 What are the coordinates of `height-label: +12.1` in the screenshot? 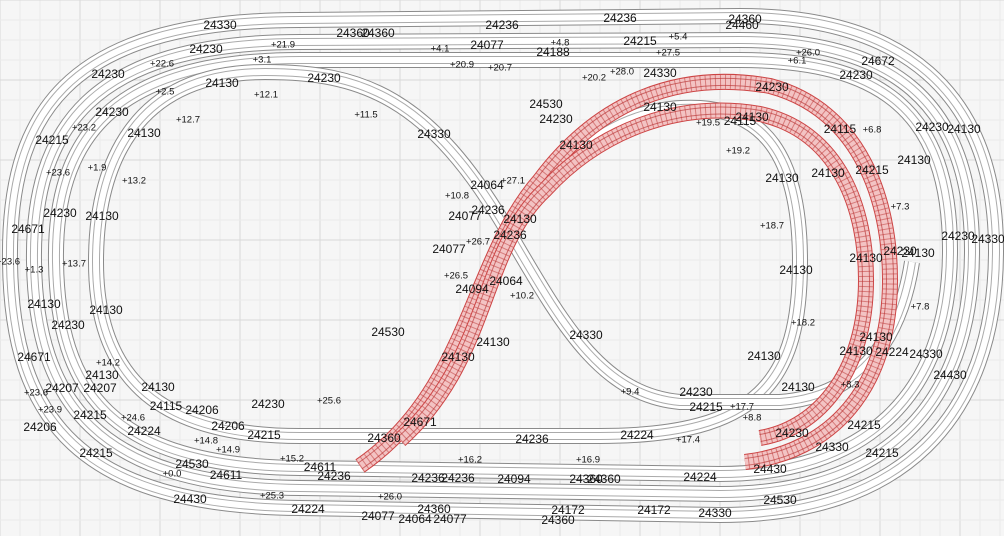 It's located at (266, 95).